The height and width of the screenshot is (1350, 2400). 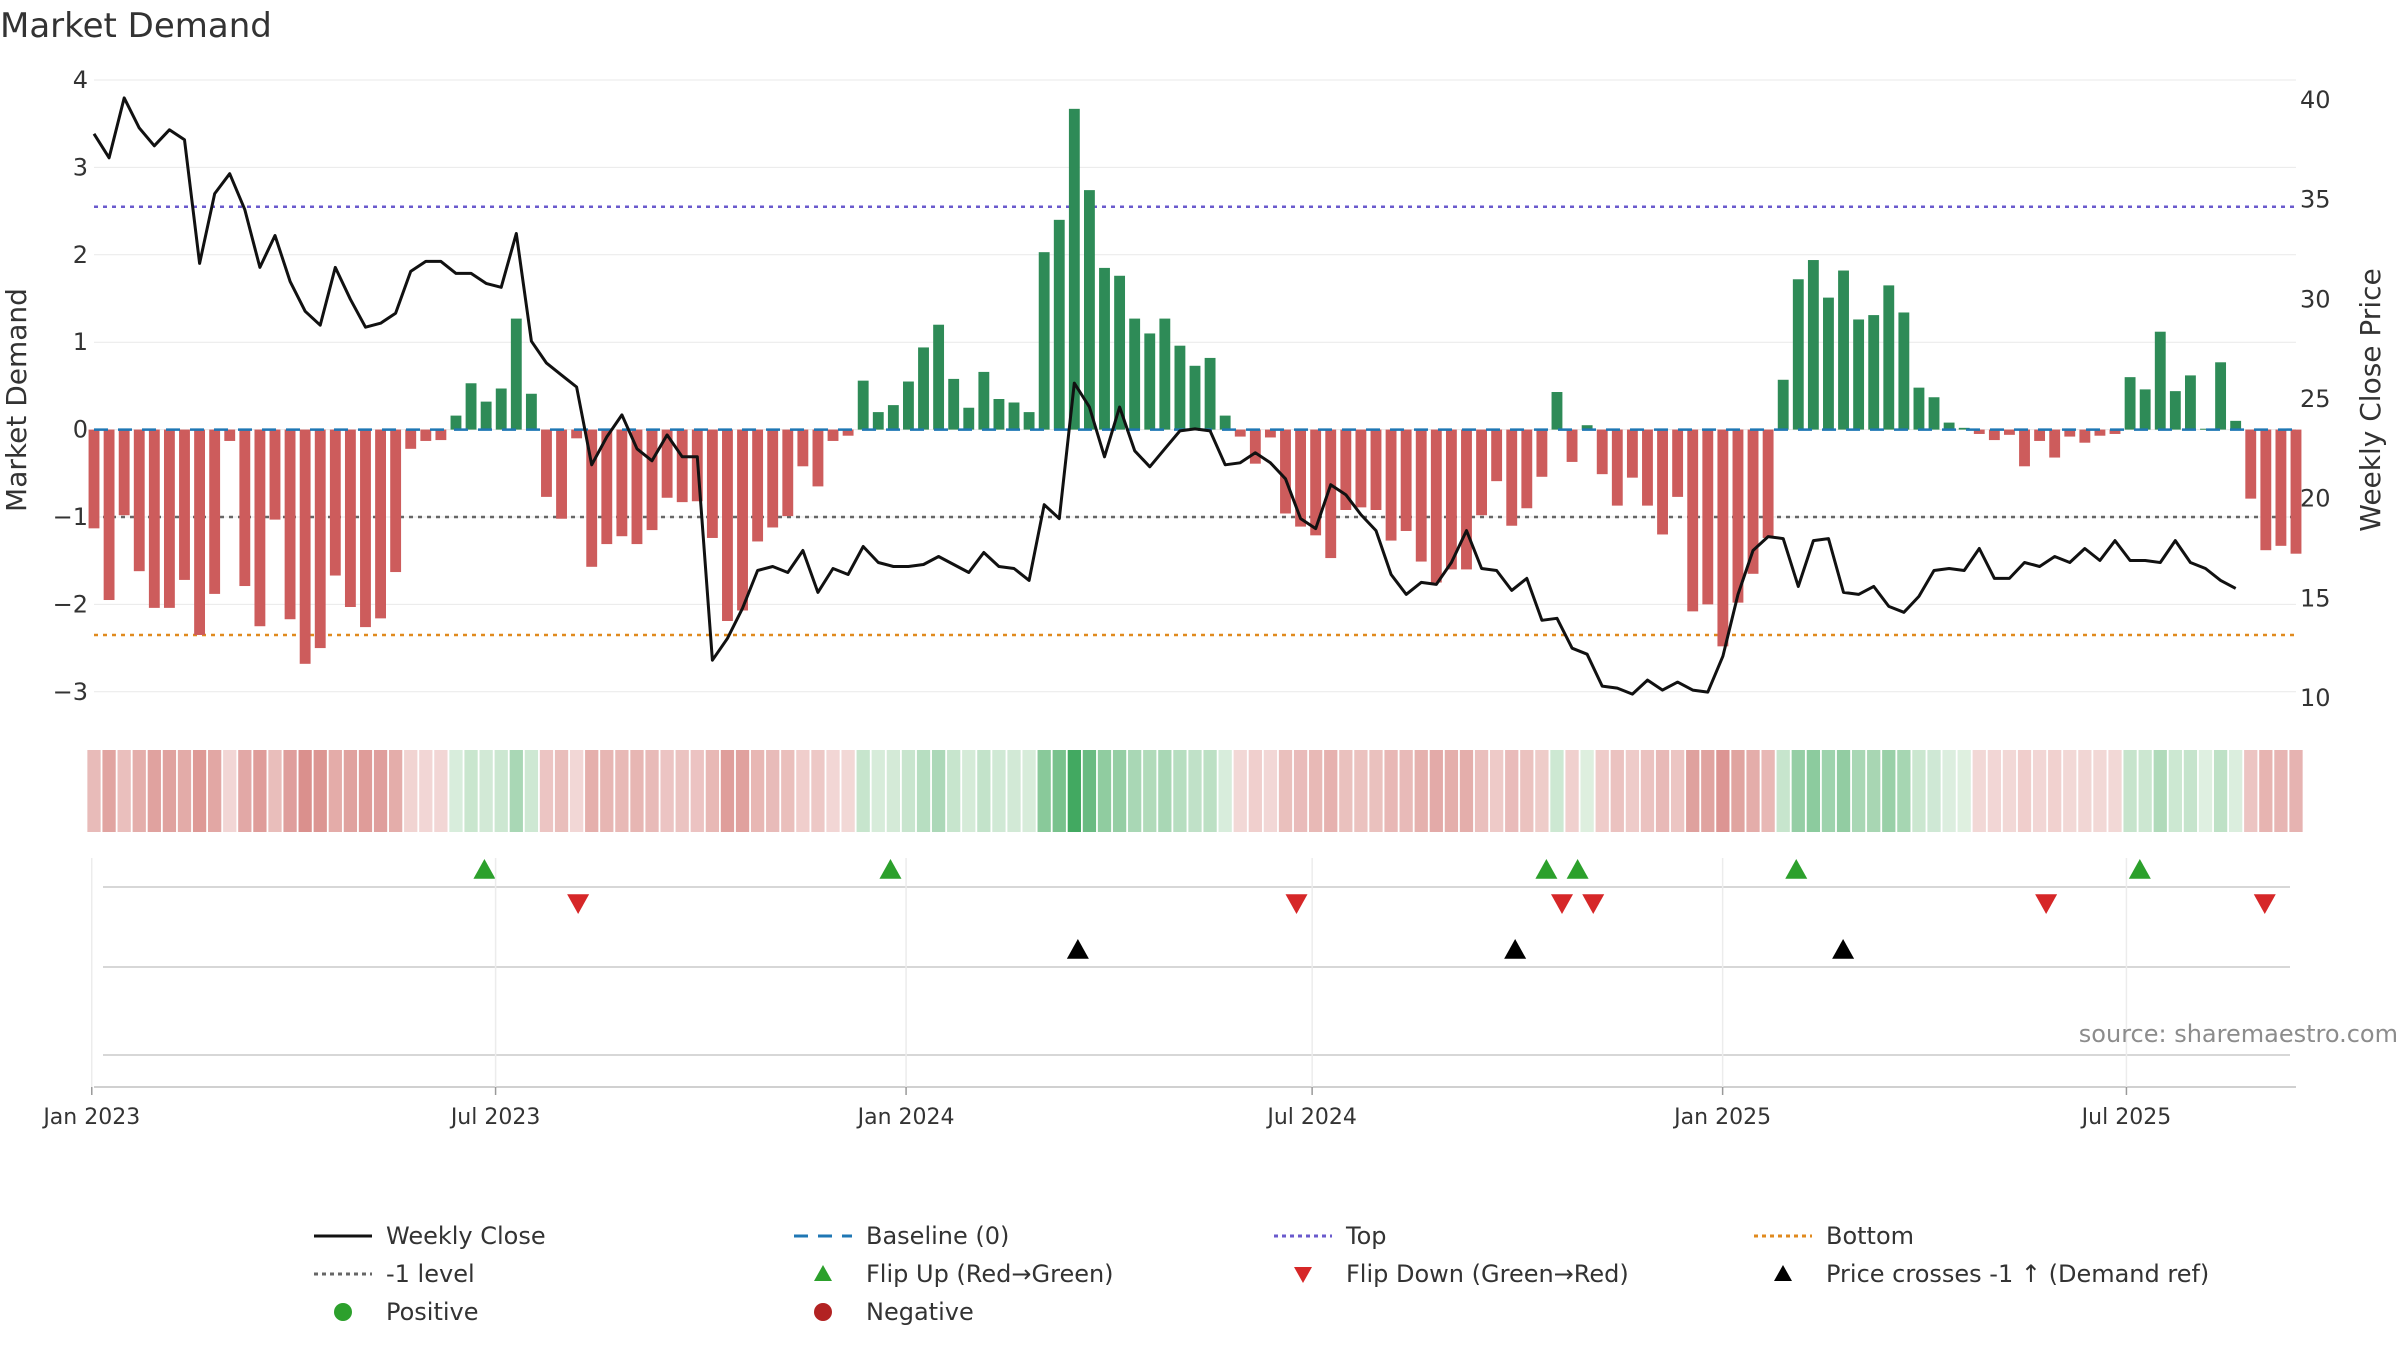 I want to click on y-tick-label: 0, so click(x=80, y=430).